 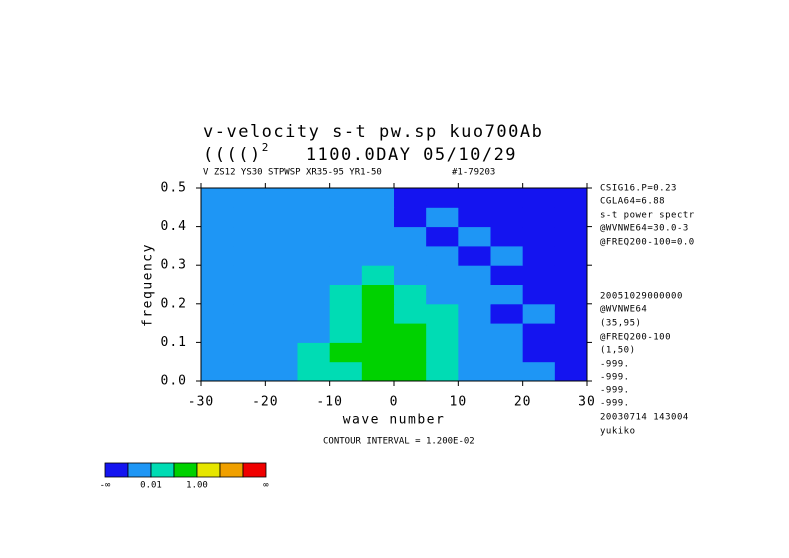 What do you see at coordinates (587, 402) in the screenshot?
I see `x-tick-label: 30` at bounding box center [587, 402].